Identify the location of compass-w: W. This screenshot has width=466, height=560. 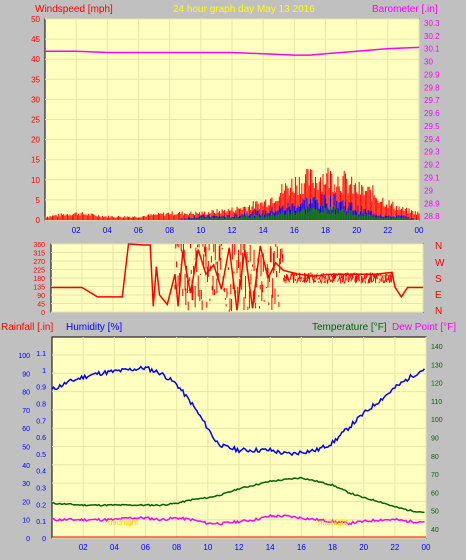
(440, 263).